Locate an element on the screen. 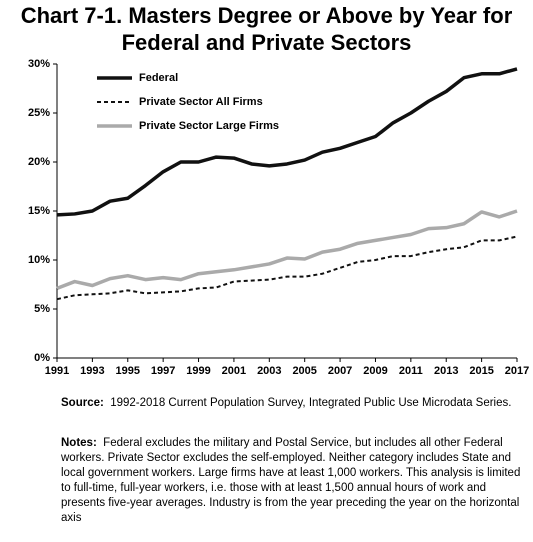 The height and width of the screenshot is (542, 533). x-tick-label: 1997 is located at coordinates (163, 371).